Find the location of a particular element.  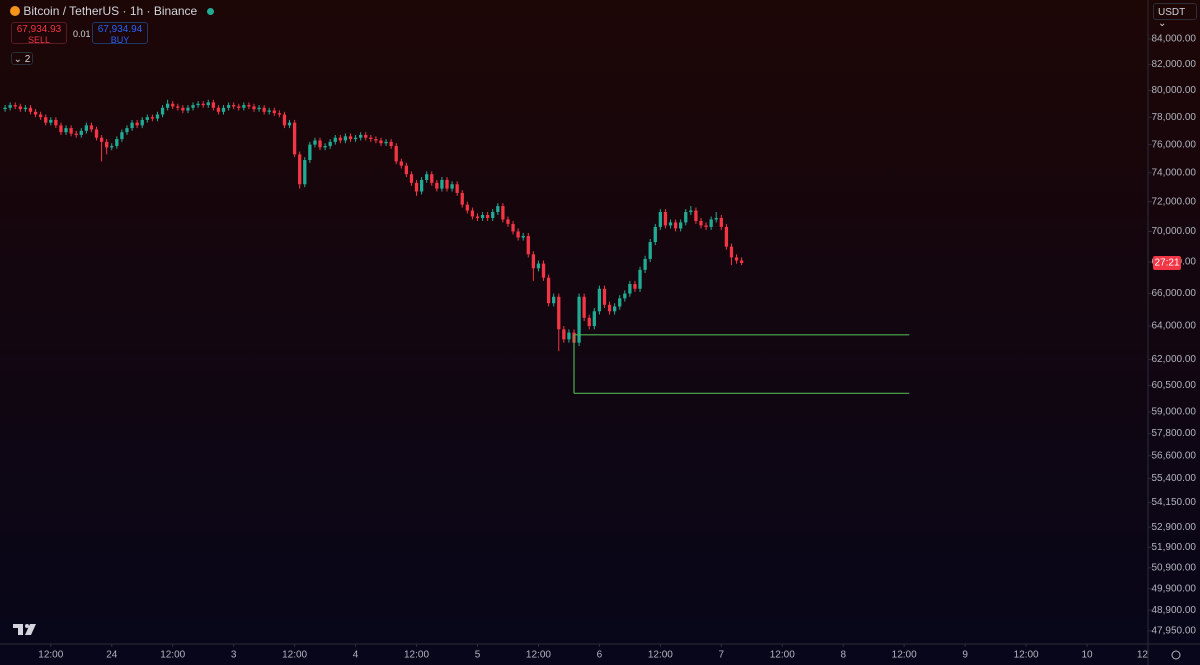

indicators-toggle: ⌄ 2 is located at coordinates (22, 58).